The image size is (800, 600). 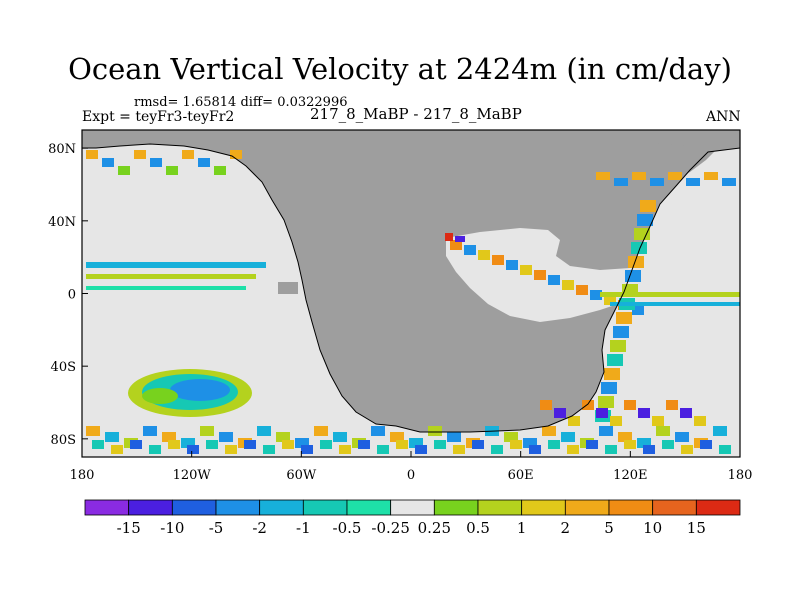 What do you see at coordinates (347, 528) in the screenshot?
I see `colorbar-label-5: -0.5` at bounding box center [347, 528].